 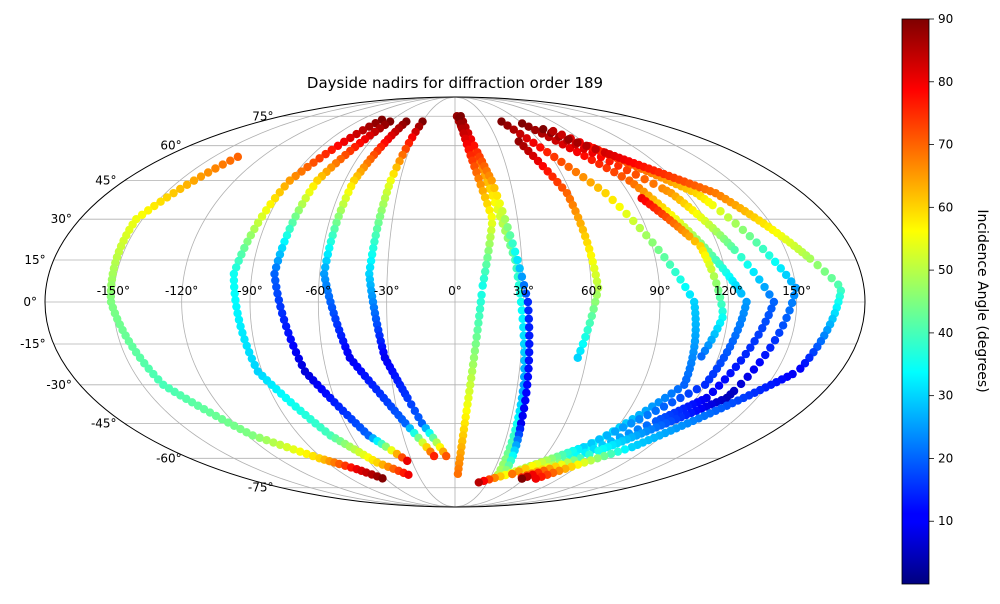 I want to click on colorbar-tick-label: 10, so click(x=945, y=521).